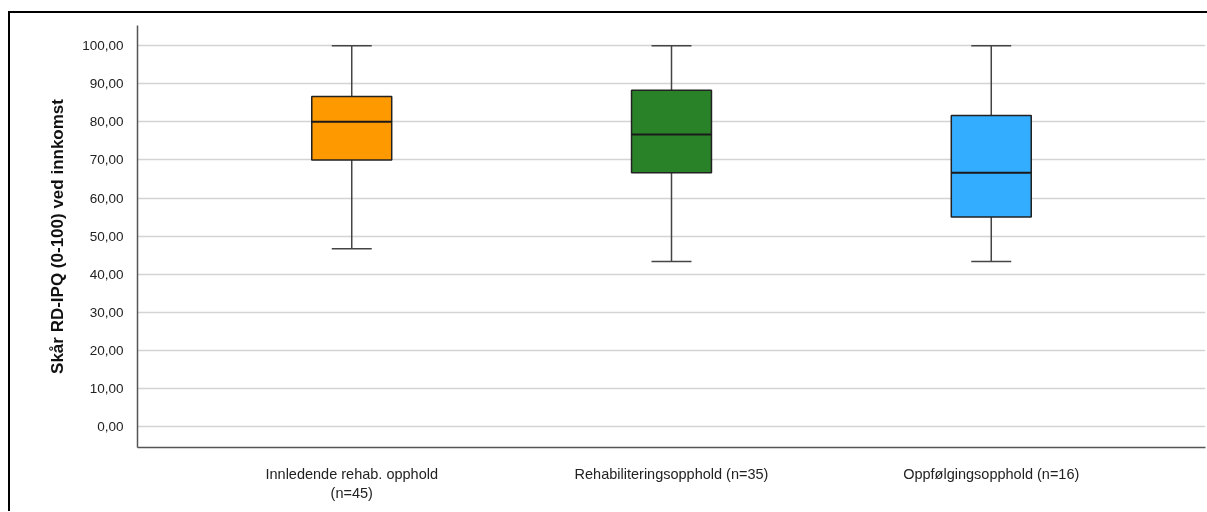 This screenshot has height=512, width=1207. I want to click on y-tick-label: 100,00, so click(103, 46).